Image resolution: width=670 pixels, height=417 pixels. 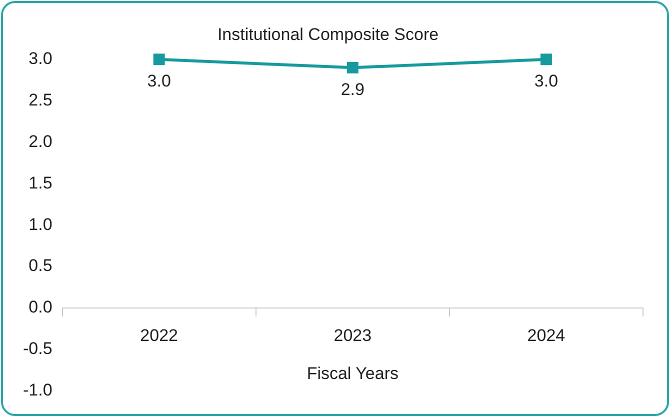 What do you see at coordinates (159, 335) in the screenshot?
I see `x-tick-label: 2022` at bounding box center [159, 335].